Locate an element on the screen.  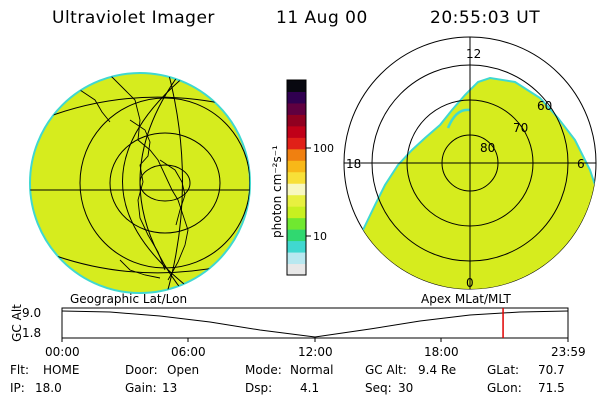
status-mode-value: Normal is located at coordinates (312, 370).